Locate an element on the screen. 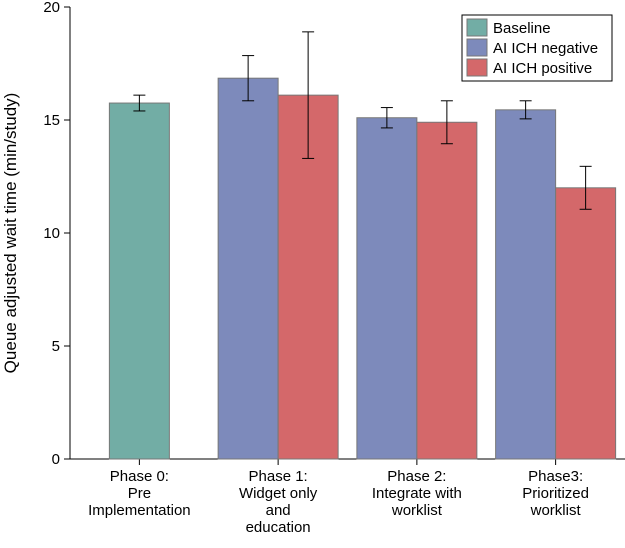  x-tick-label: Phase 1: Widget only and education is located at coordinates (278, 502).